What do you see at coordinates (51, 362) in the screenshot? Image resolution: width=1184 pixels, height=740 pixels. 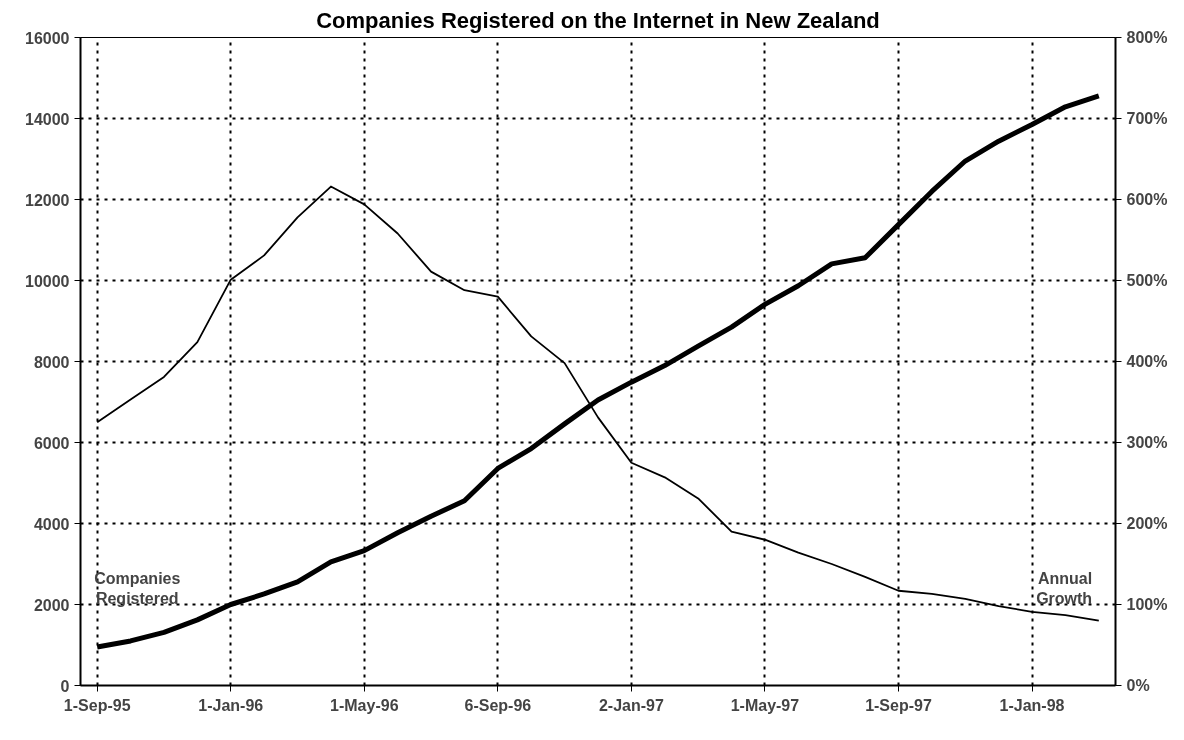 I see `y-tick-label: 8000` at bounding box center [51, 362].